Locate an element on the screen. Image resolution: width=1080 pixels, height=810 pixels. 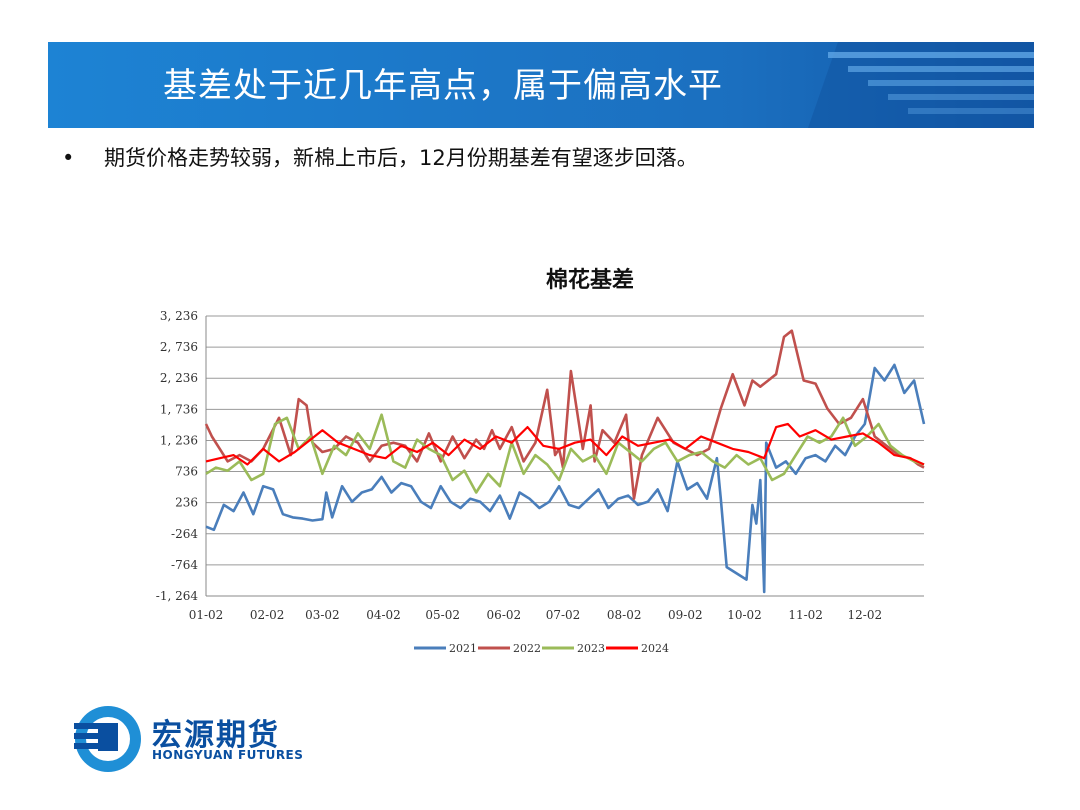
y-tick-label: -264 is located at coordinates (184, 534).